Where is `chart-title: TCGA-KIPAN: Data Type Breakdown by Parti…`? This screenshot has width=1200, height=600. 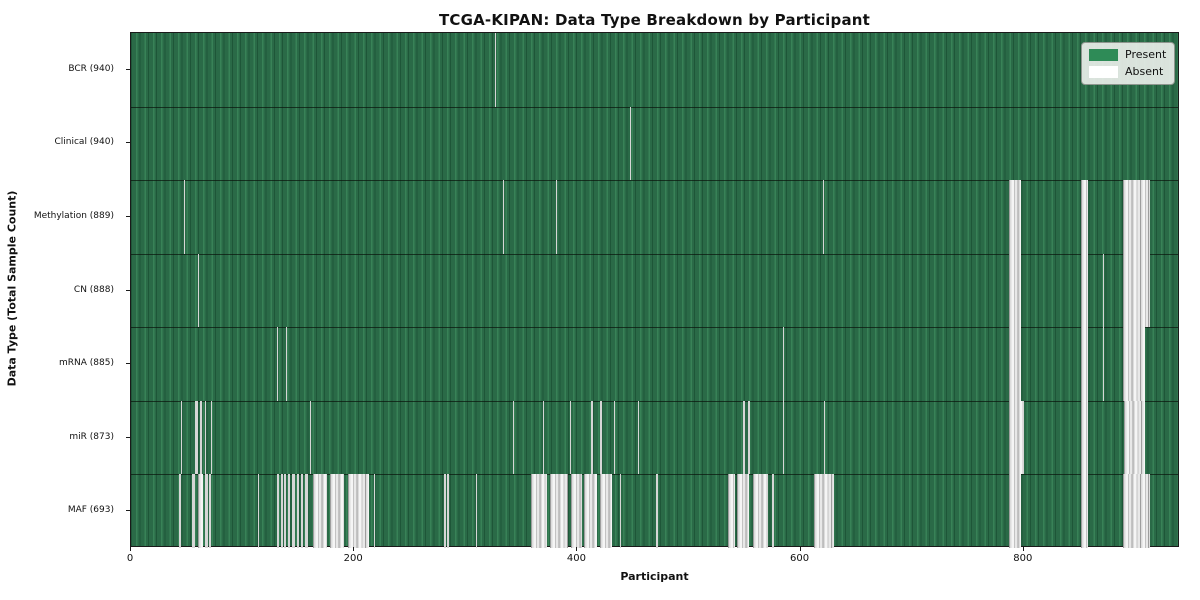
chart-title: TCGA-KIPAN: Data Type Breakdown by Parti… is located at coordinates (654, 20).